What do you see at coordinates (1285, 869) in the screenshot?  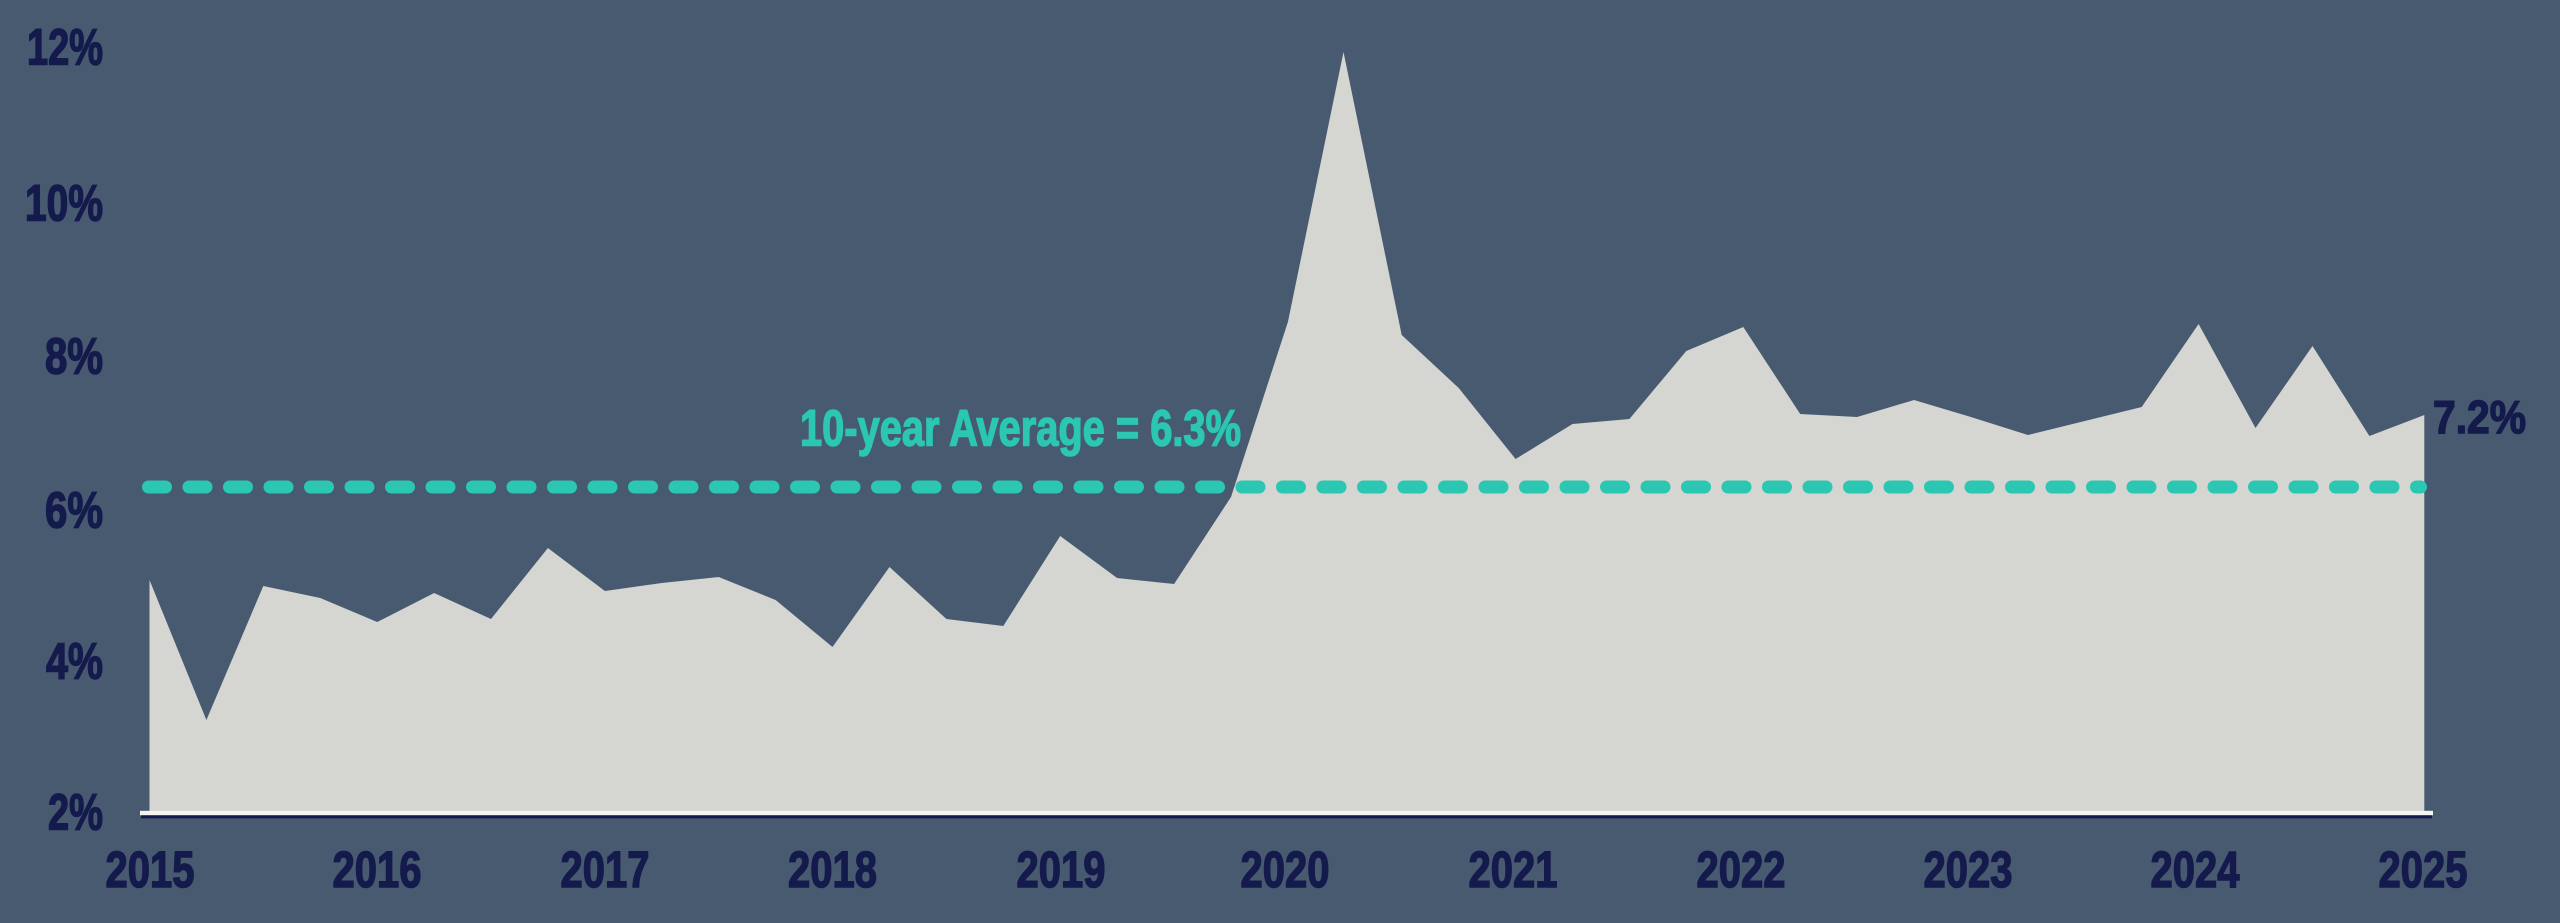 I see `svg-text: 2020` at bounding box center [1285, 869].